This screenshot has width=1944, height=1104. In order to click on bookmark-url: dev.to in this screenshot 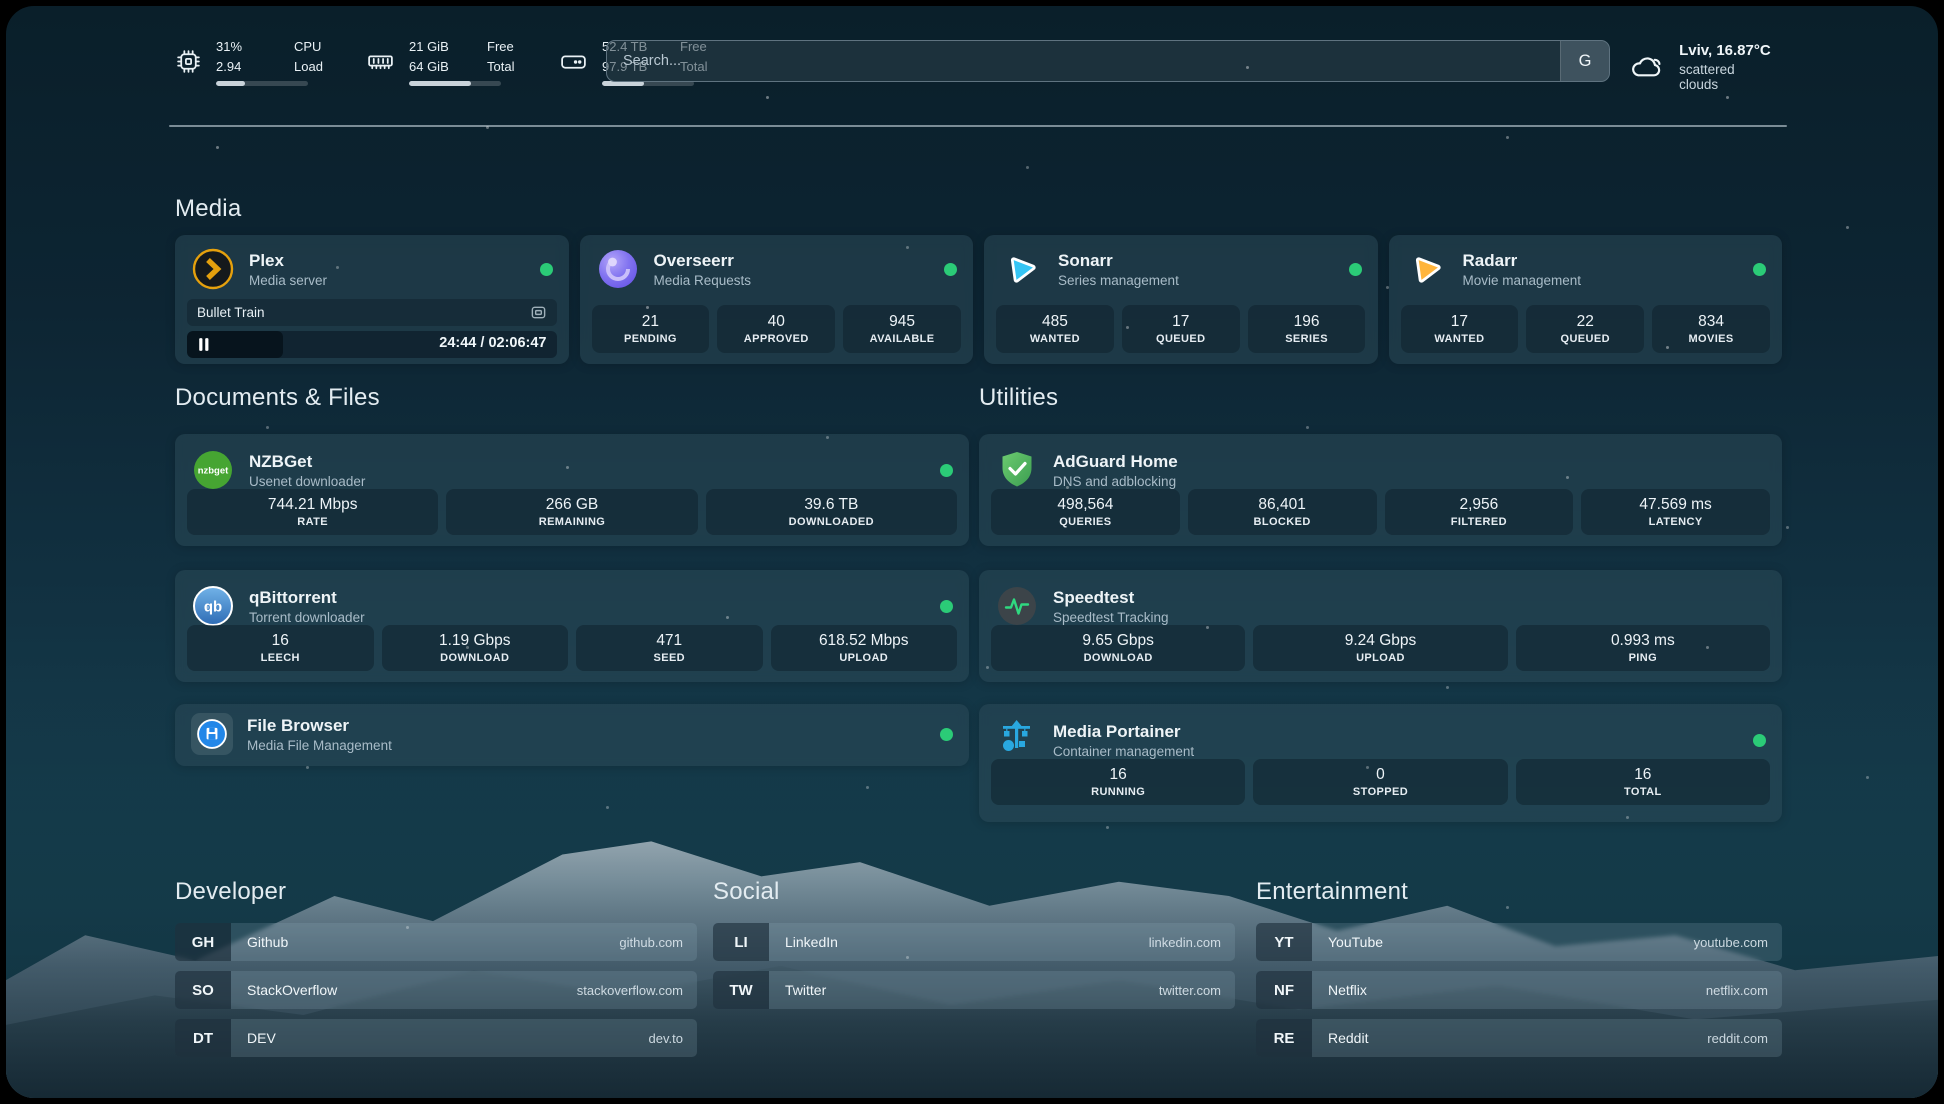, I will do `click(665, 1038)`.